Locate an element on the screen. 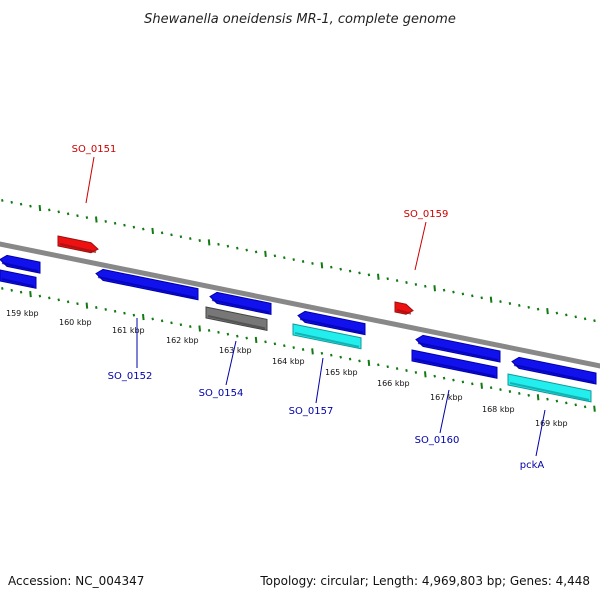 This screenshot has width=600, height=600. forward-feature-shadow is located at coordinates (404, 312).